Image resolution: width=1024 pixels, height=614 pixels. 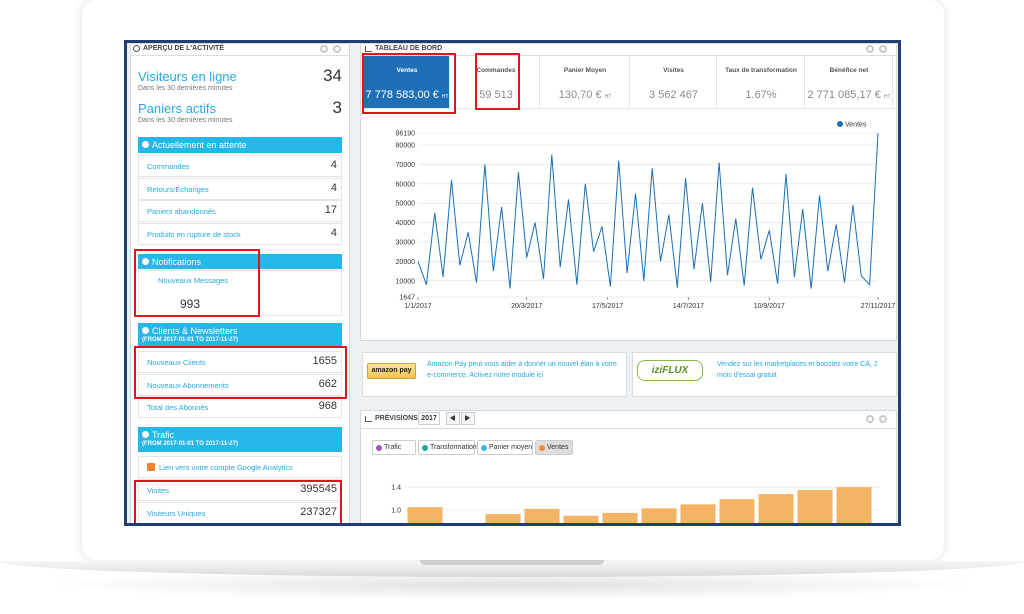 I want to click on stat-label: Retours/Échanges, so click(x=178, y=189).